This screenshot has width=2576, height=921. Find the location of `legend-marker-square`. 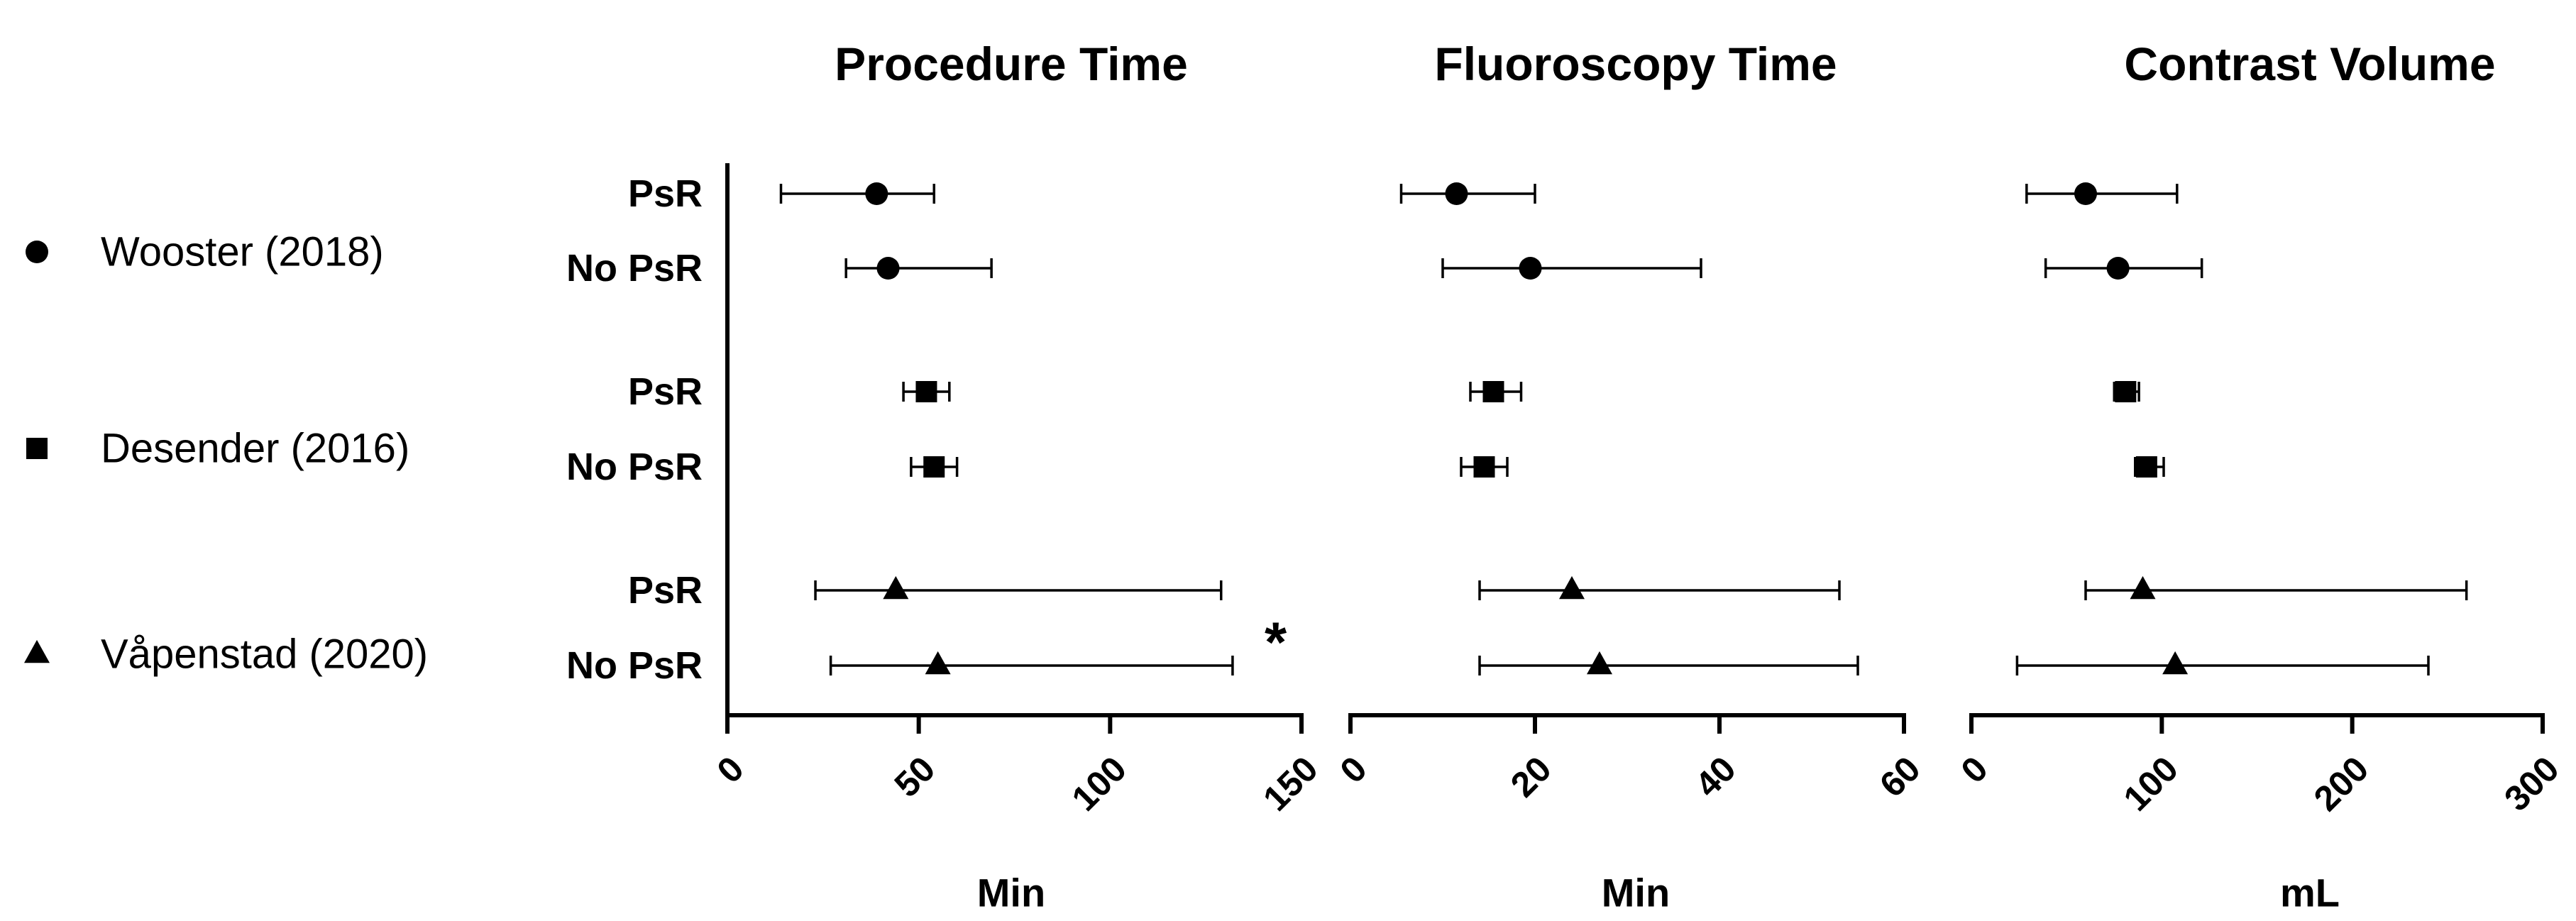

legend-marker-square is located at coordinates (37, 448).